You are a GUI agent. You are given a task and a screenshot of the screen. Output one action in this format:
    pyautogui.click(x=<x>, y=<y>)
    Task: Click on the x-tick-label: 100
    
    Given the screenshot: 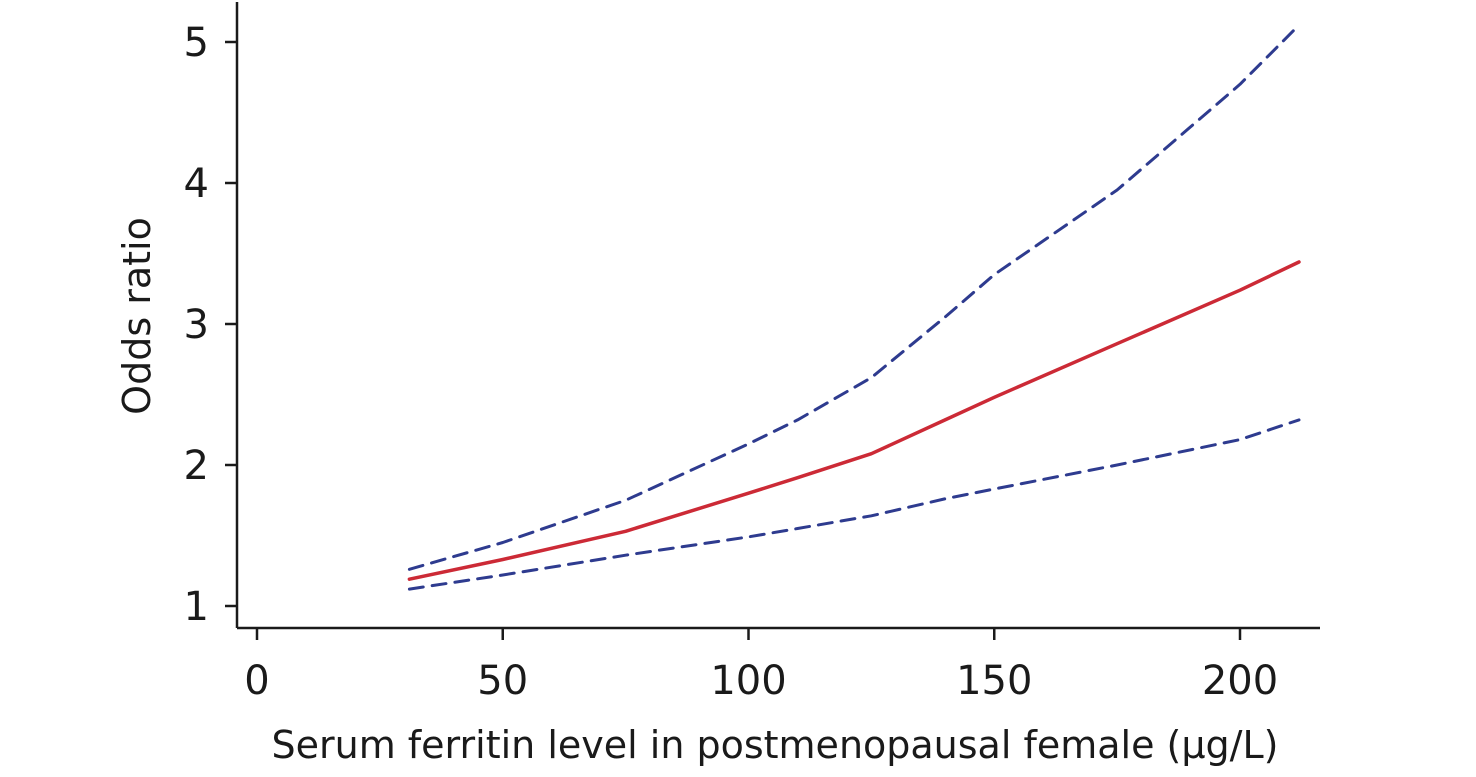 What is the action you would take?
    pyautogui.click(x=748, y=681)
    